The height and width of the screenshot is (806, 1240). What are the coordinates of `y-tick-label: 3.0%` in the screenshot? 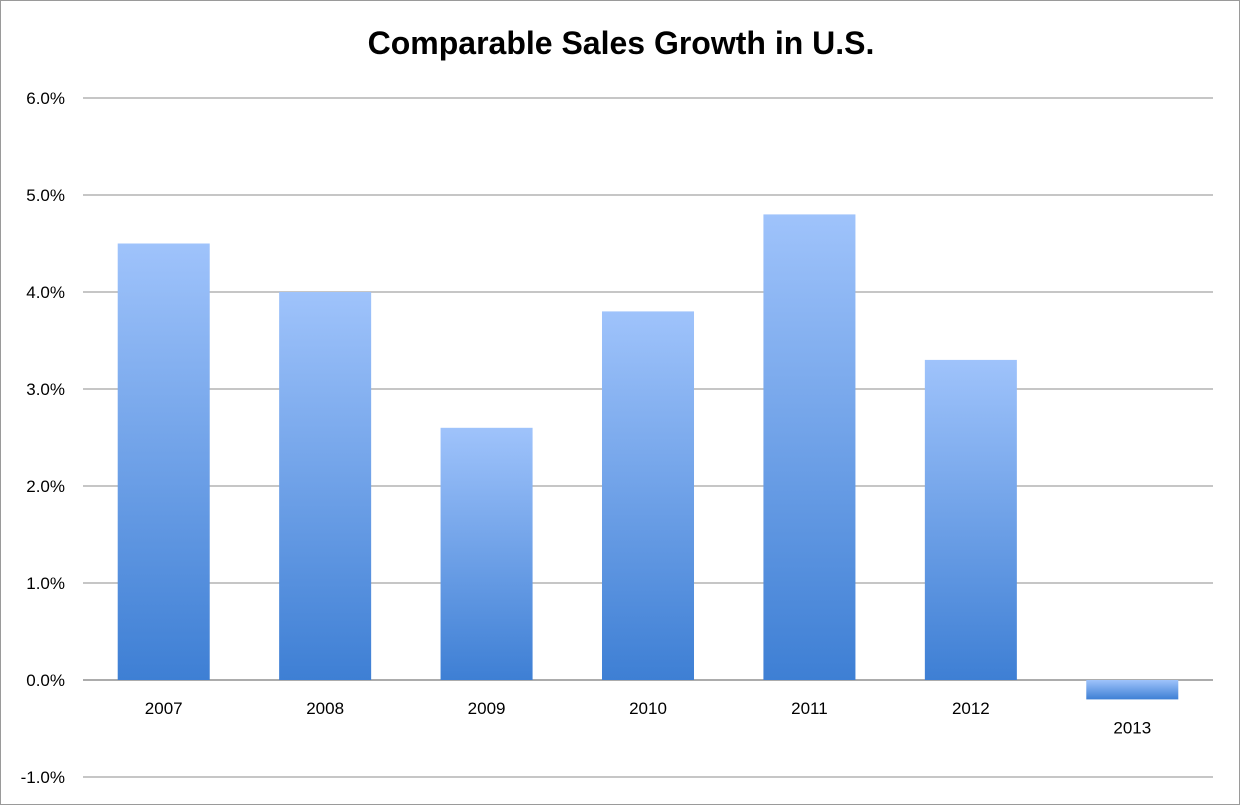 It's located at (45, 389).